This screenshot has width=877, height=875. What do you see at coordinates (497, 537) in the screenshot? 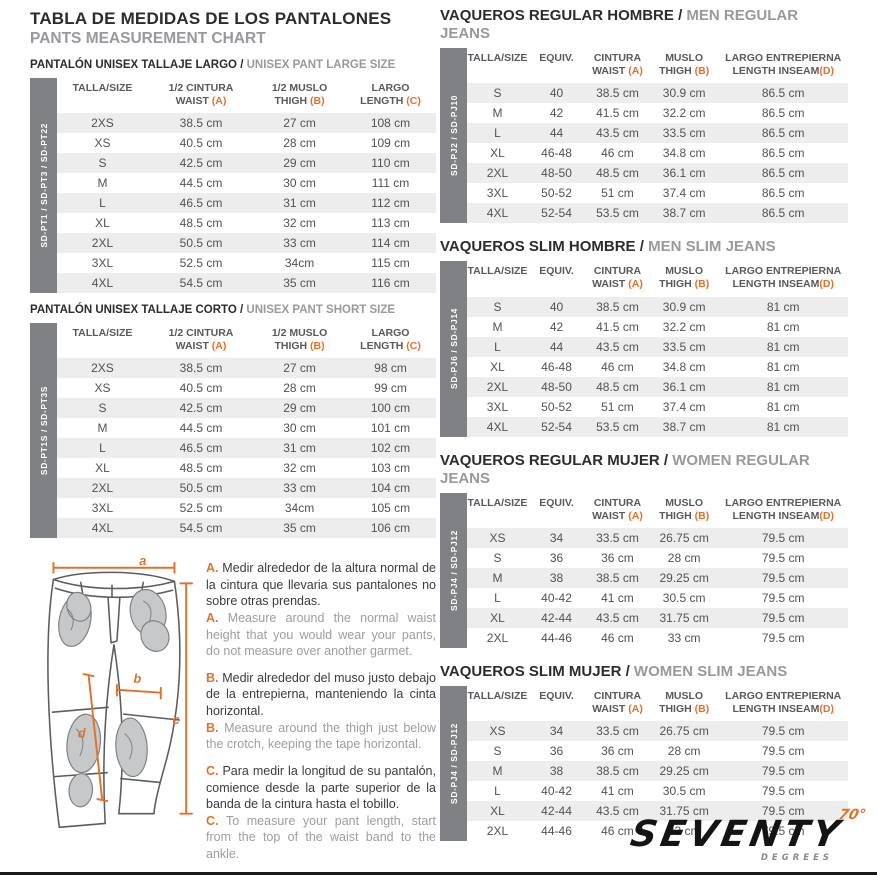
I see `table-cell: XS` at bounding box center [497, 537].